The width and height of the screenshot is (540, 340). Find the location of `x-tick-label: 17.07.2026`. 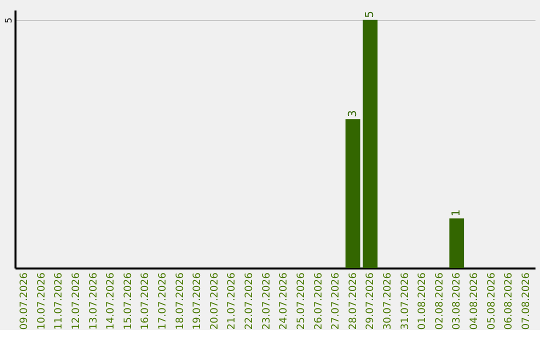

x-tick-label: 17.07.2026 is located at coordinates (163, 301).